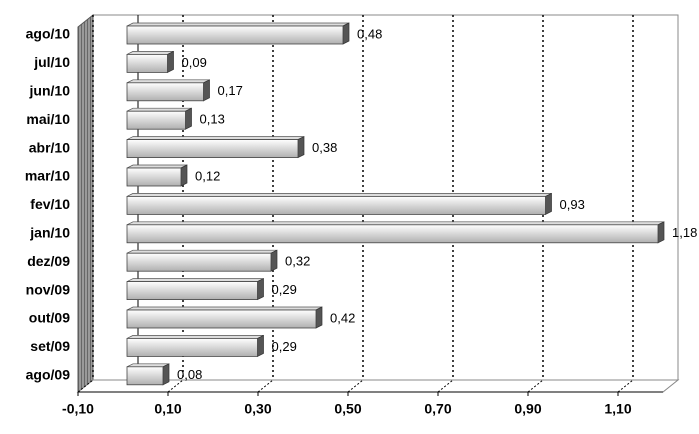 The width and height of the screenshot is (699, 434). I want to click on y-tick-label: ago/10, so click(48, 34).